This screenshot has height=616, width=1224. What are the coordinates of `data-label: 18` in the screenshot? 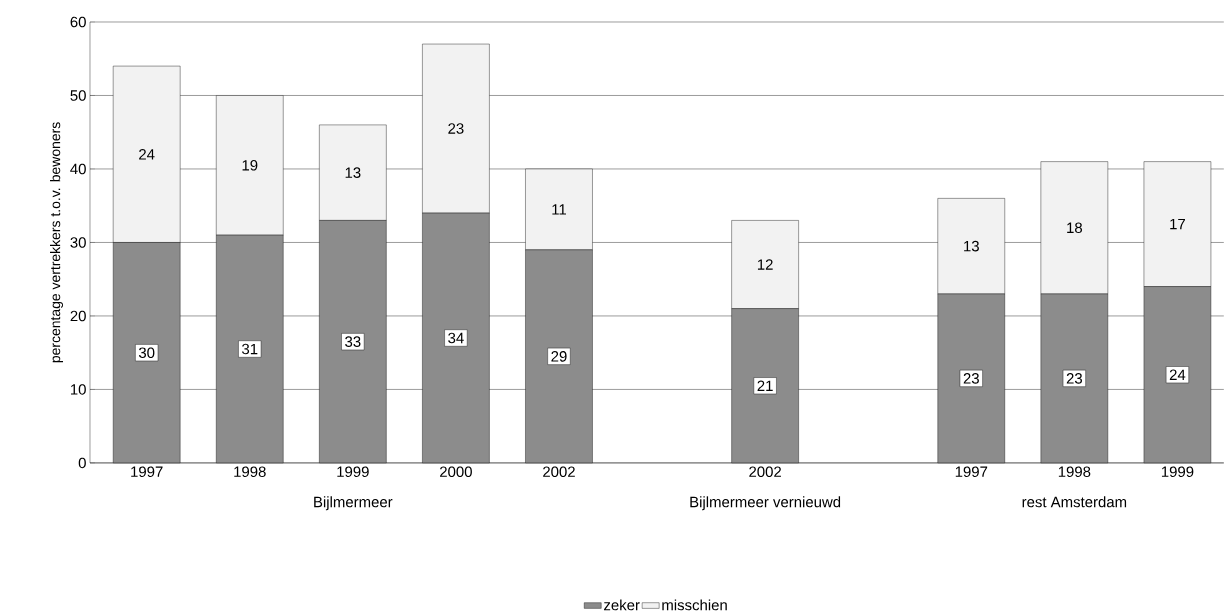 It's located at (1075, 228).